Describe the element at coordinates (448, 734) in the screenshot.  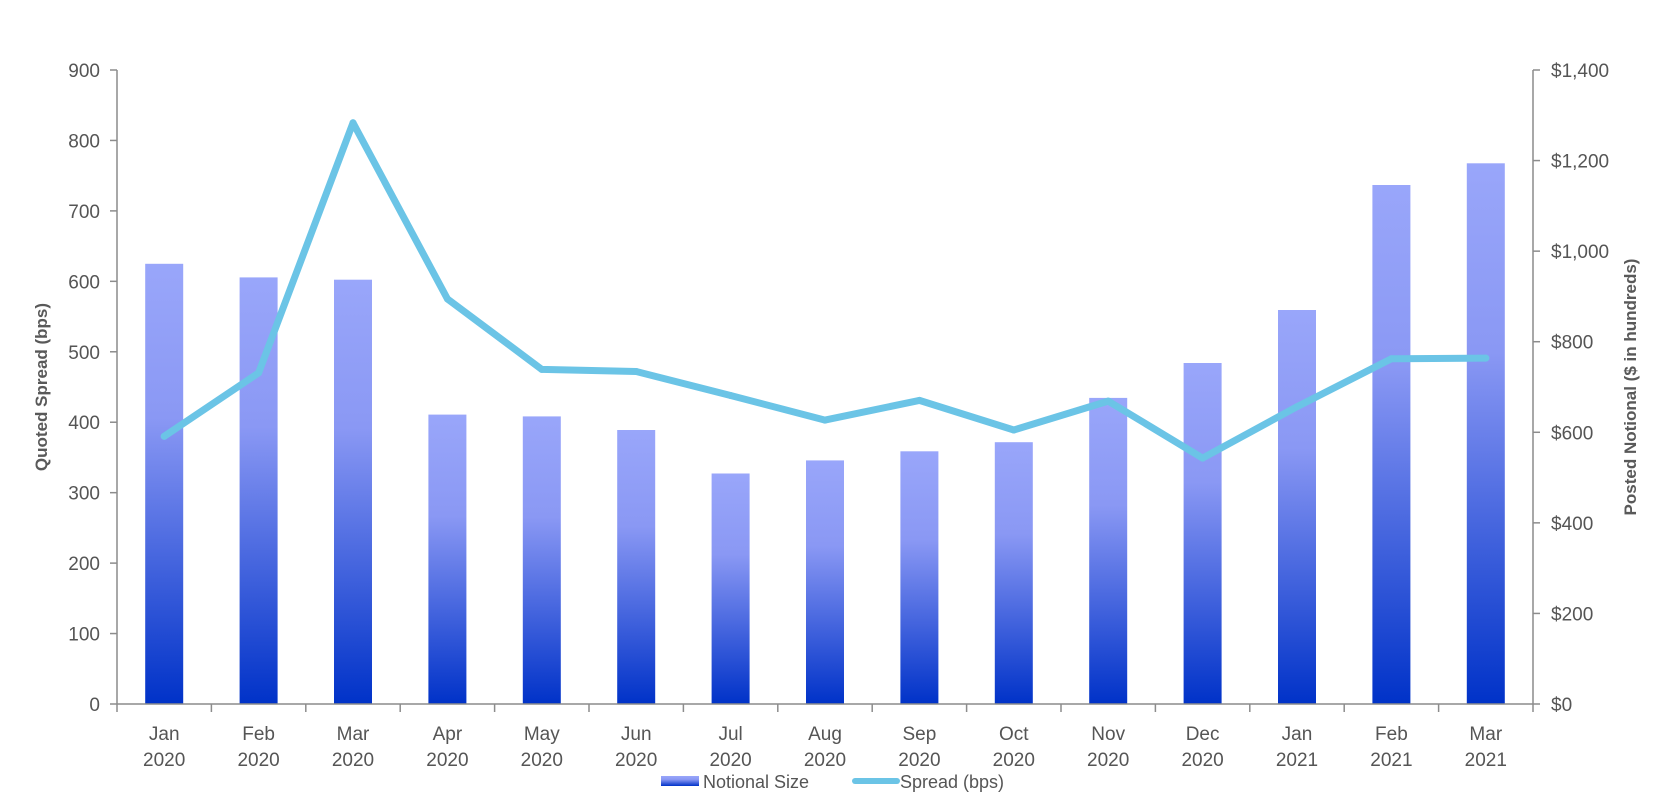
I see `x-tick-label-month: Apr` at that location.